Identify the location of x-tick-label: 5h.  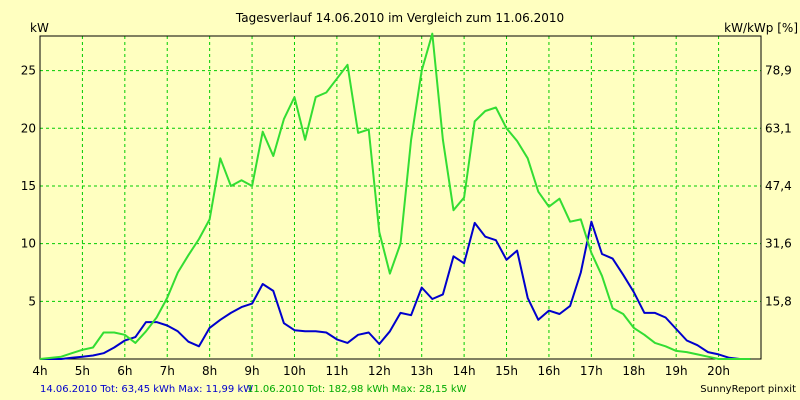
(82, 371).